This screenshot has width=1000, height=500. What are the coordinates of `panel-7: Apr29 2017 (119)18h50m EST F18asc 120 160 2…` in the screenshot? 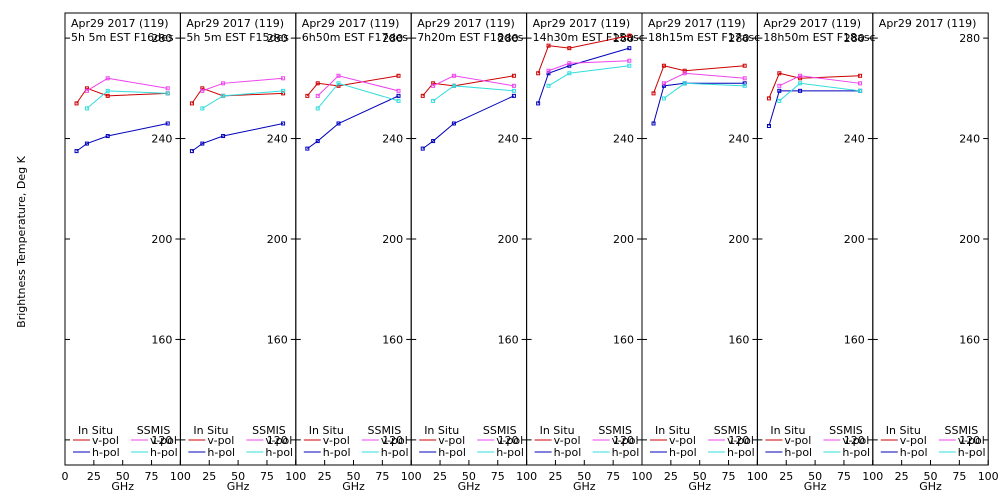 It's located at (819, 252).